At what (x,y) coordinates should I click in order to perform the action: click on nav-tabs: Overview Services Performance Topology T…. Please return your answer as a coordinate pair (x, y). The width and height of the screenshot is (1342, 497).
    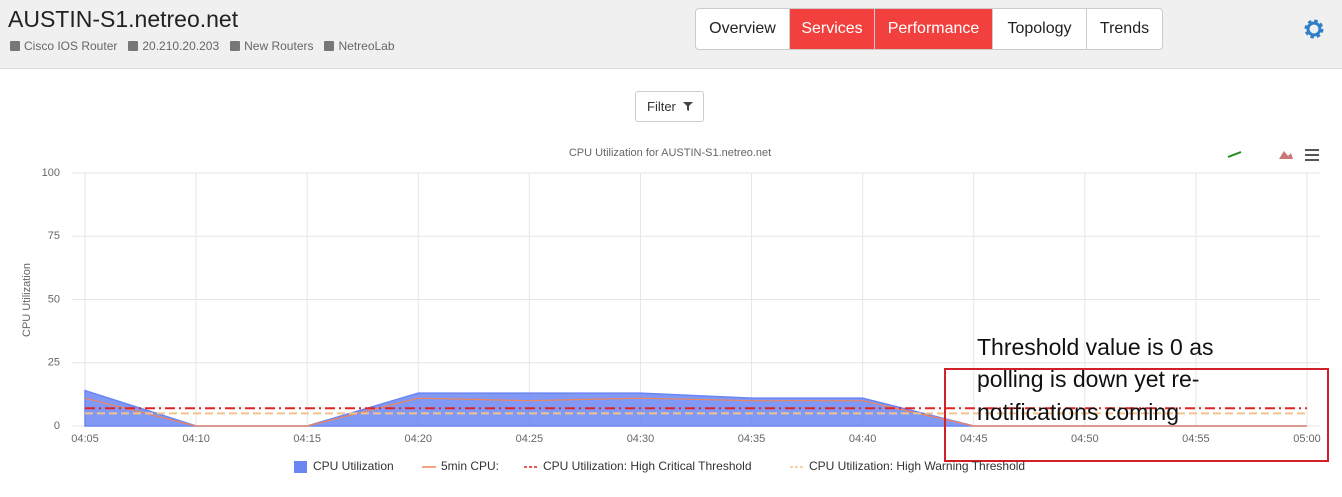
    Looking at the image, I should click on (929, 29).